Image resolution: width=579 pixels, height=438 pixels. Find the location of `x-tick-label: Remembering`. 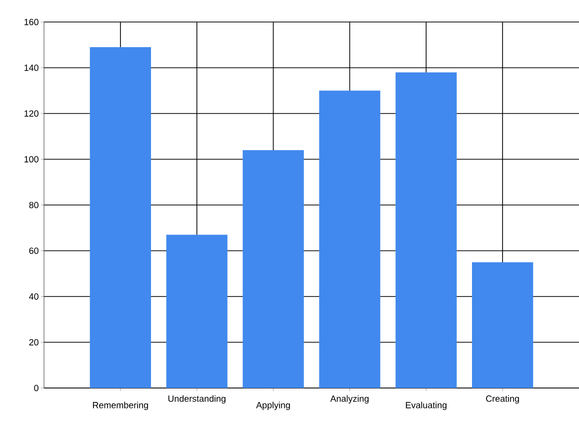

x-tick-label: Remembering is located at coordinates (120, 406).